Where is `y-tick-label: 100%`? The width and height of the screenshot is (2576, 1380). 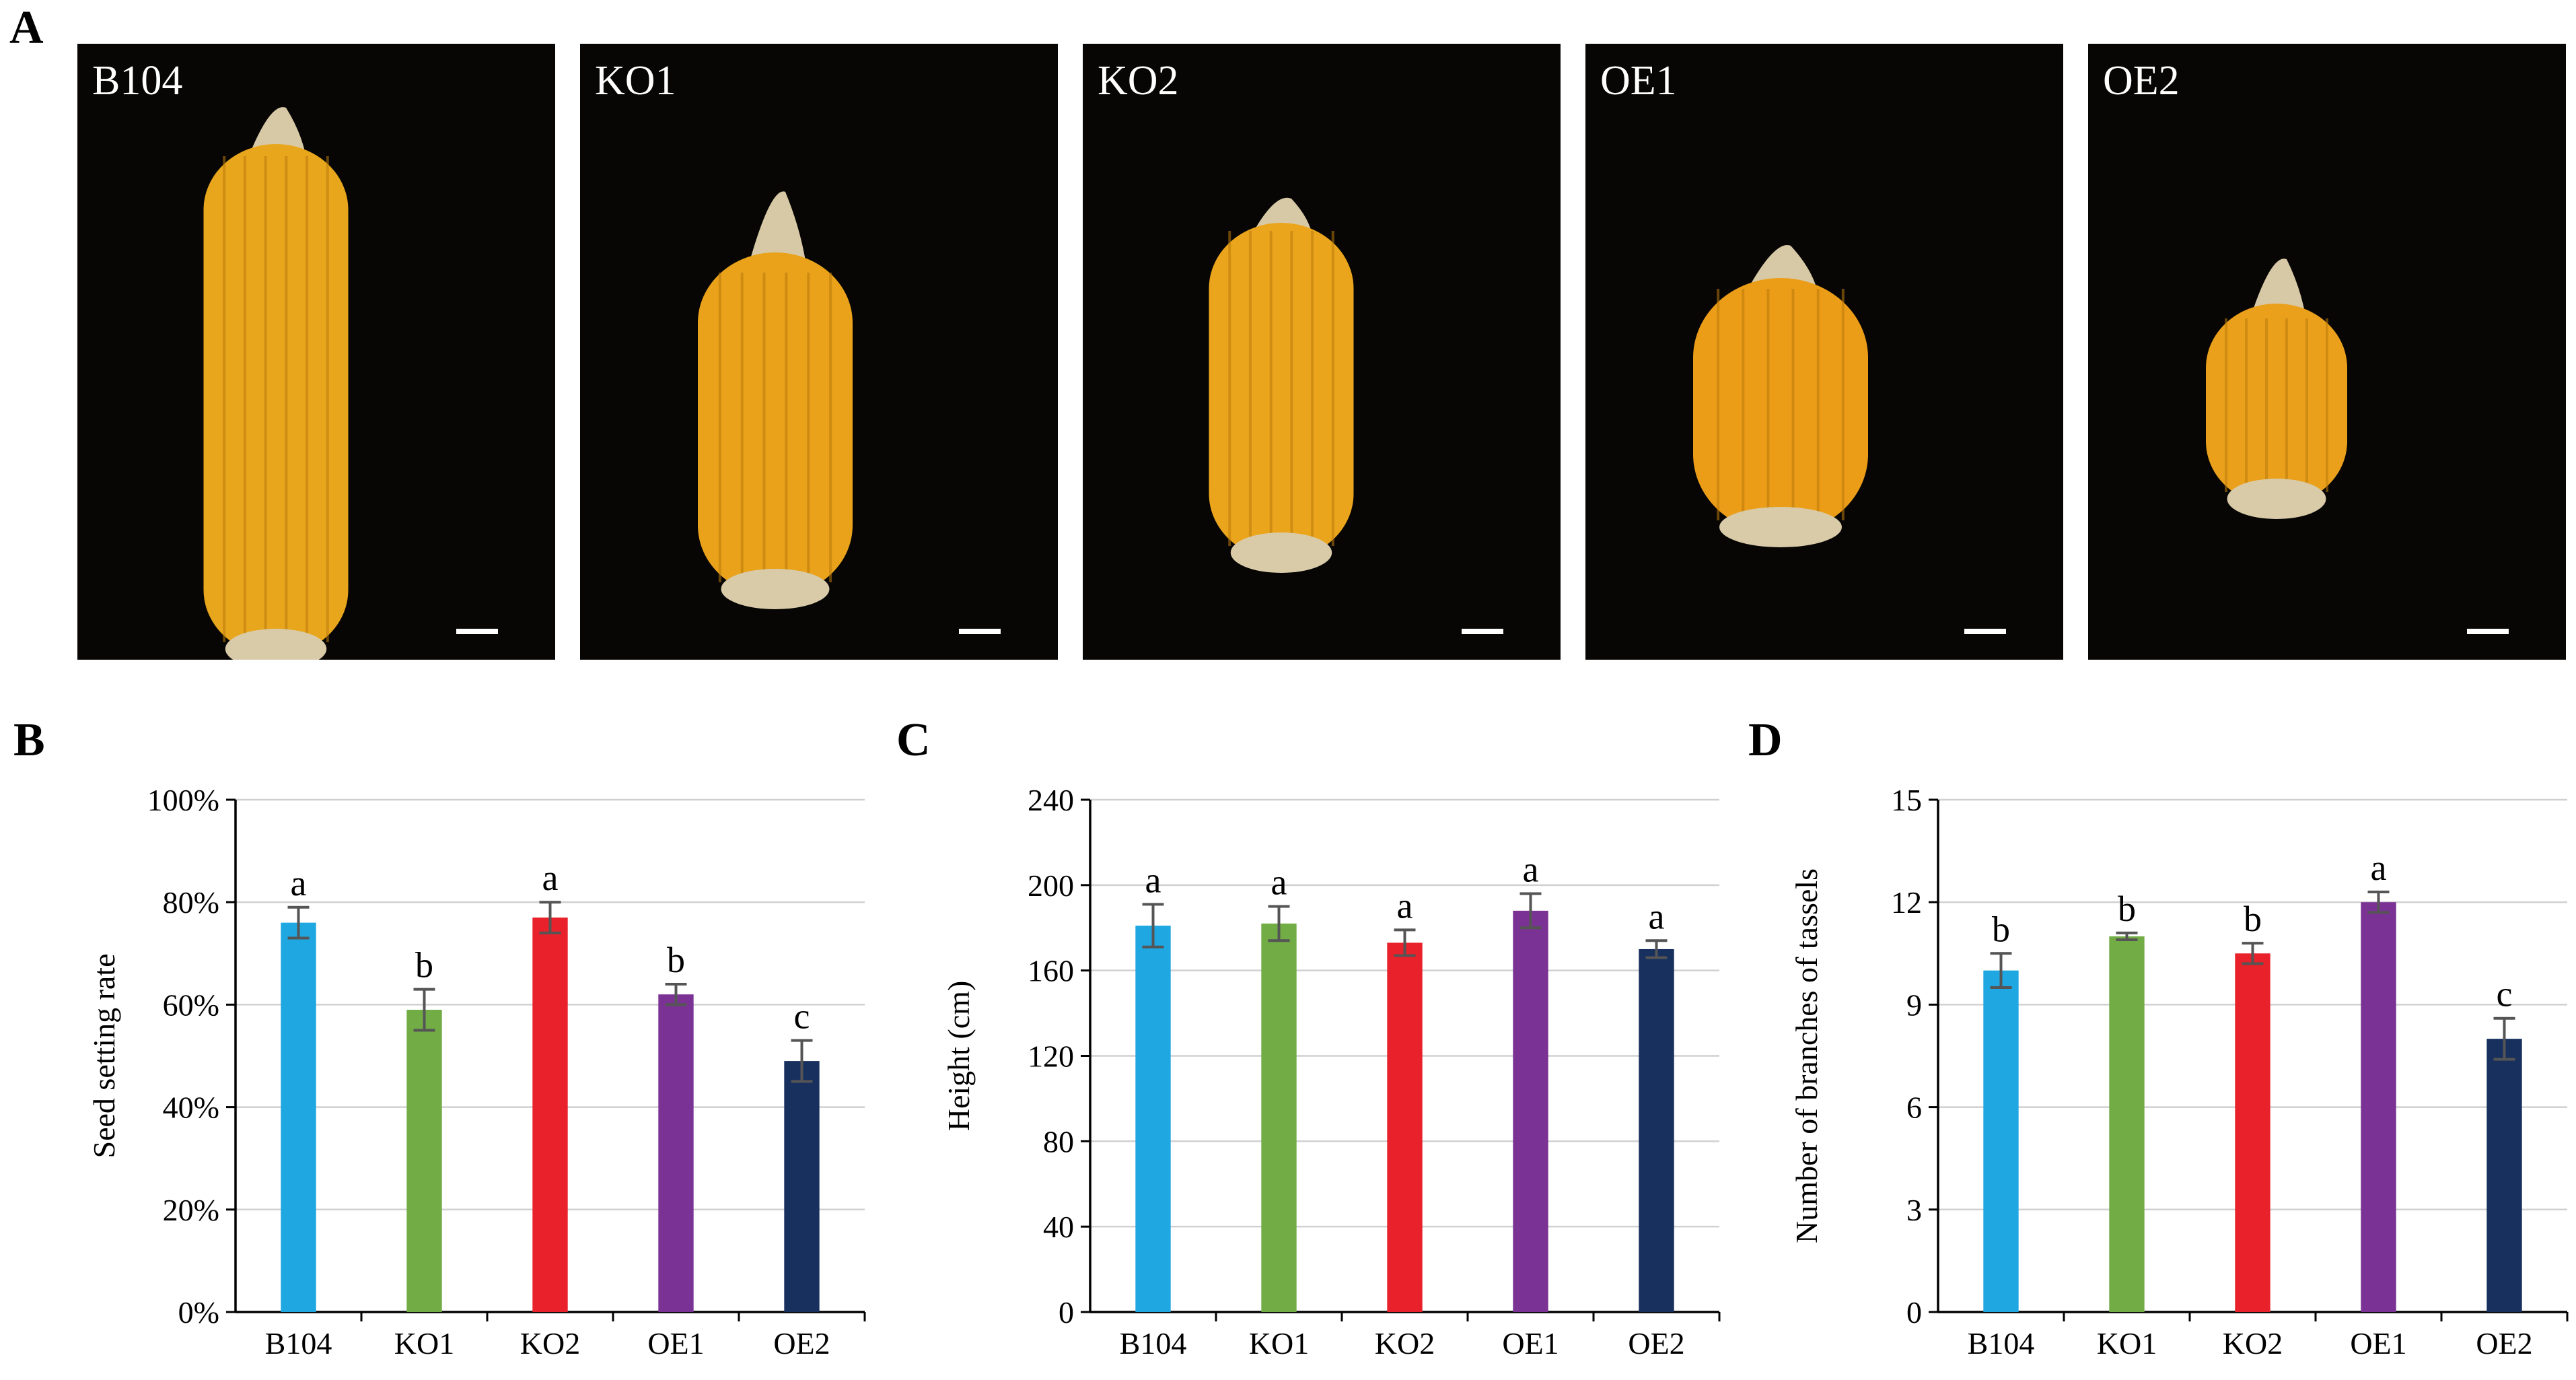 y-tick-label: 100% is located at coordinates (183, 800).